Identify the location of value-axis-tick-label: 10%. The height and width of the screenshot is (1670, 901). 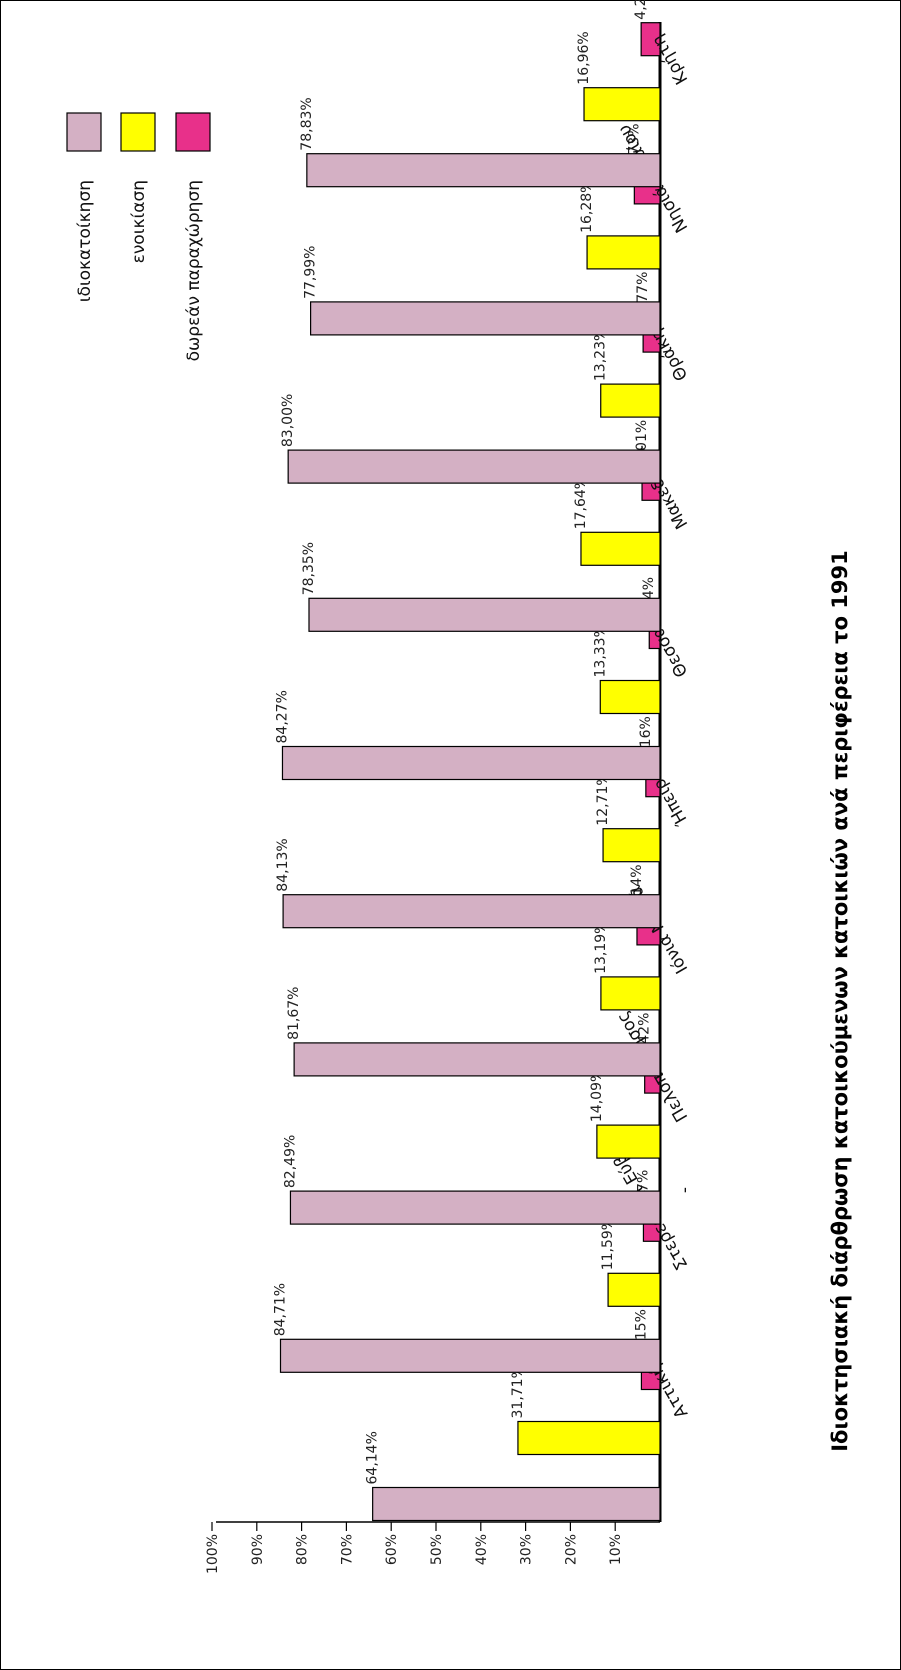
(616, 1549).